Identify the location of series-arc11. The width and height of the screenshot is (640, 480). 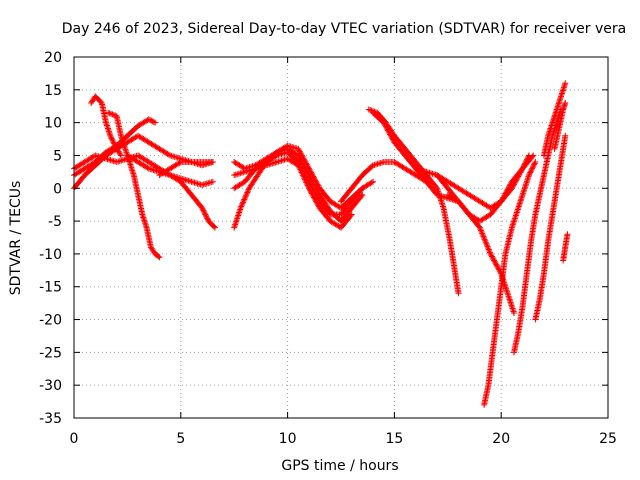
(293, 193).